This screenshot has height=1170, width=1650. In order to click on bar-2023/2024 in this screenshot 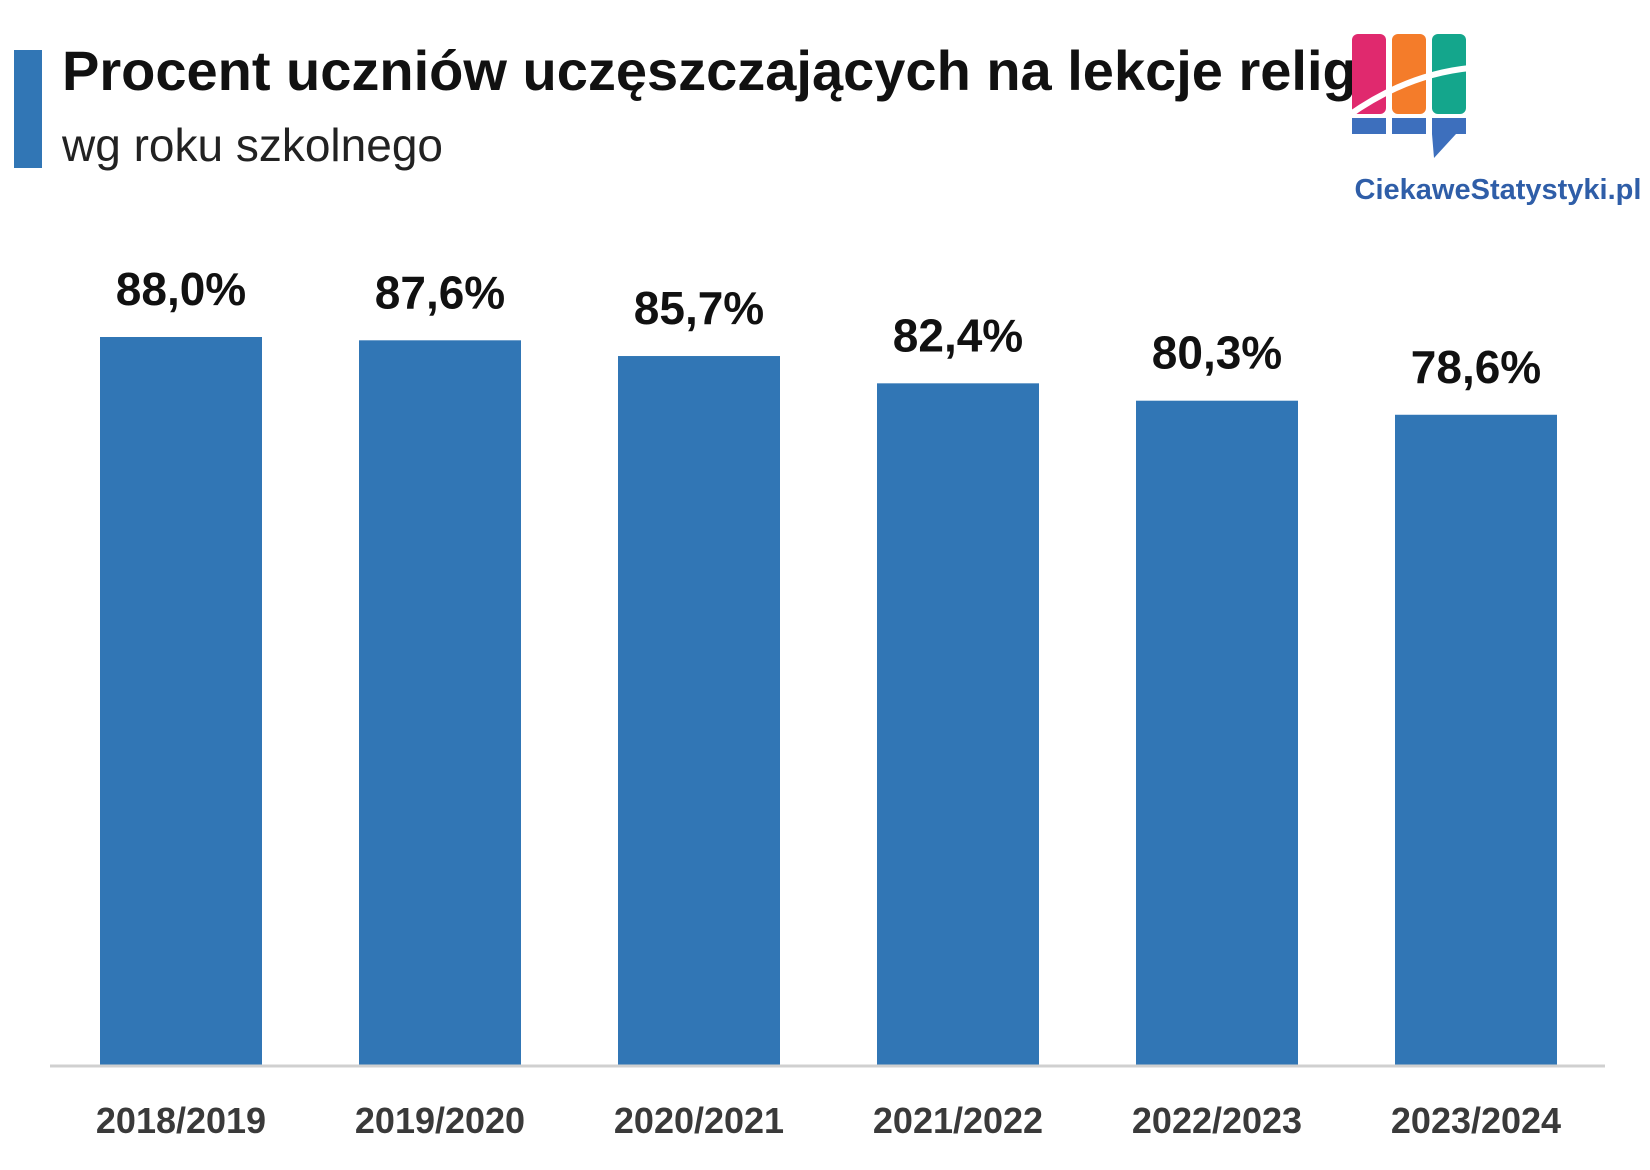, I will do `click(1476, 739)`.